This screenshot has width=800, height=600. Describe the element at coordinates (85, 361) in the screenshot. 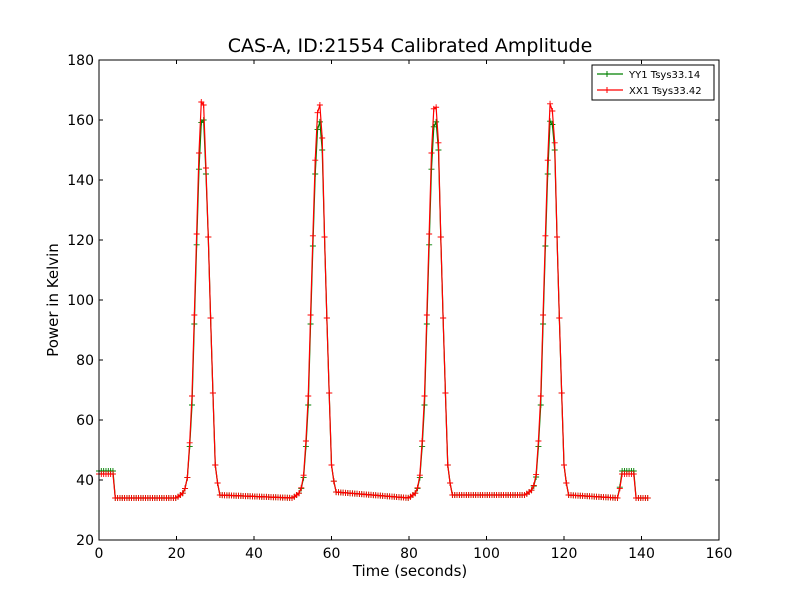

I see `y-tick-label: 80` at that location.